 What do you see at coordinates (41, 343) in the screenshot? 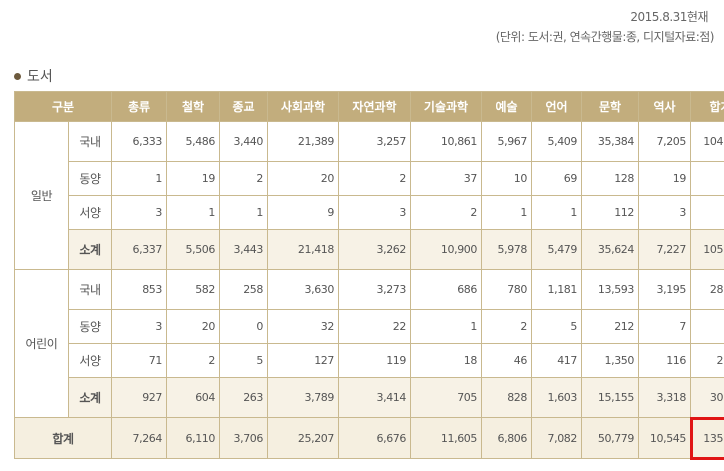
I see `group-label: 어린이` at bounding box center [41, 343].